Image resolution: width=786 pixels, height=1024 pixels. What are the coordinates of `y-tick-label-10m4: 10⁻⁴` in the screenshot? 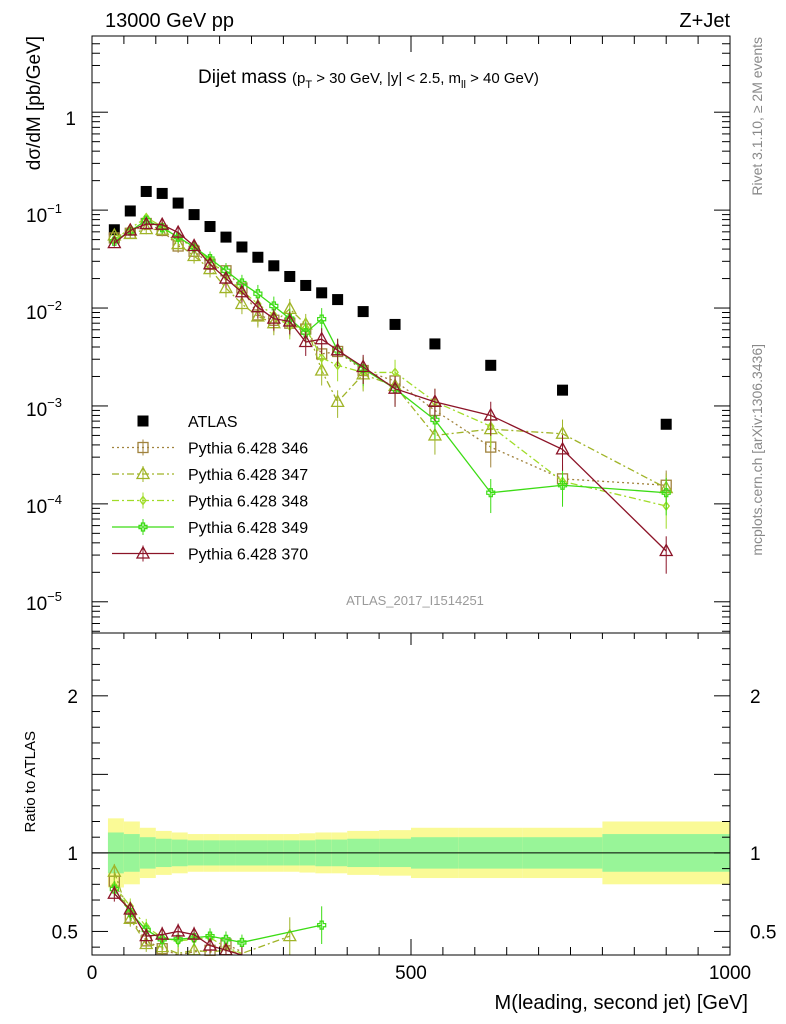 It's located at (44, 505).